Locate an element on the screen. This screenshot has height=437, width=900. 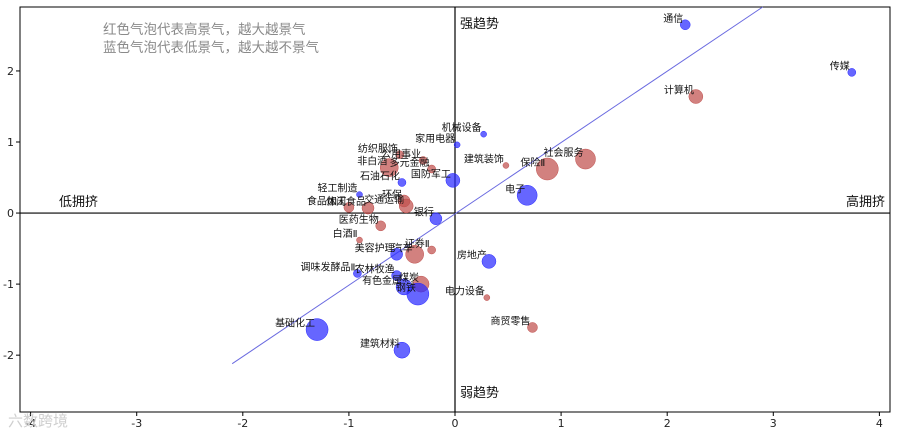
bubble-label: 电子 is located at coordinates (515, 188).